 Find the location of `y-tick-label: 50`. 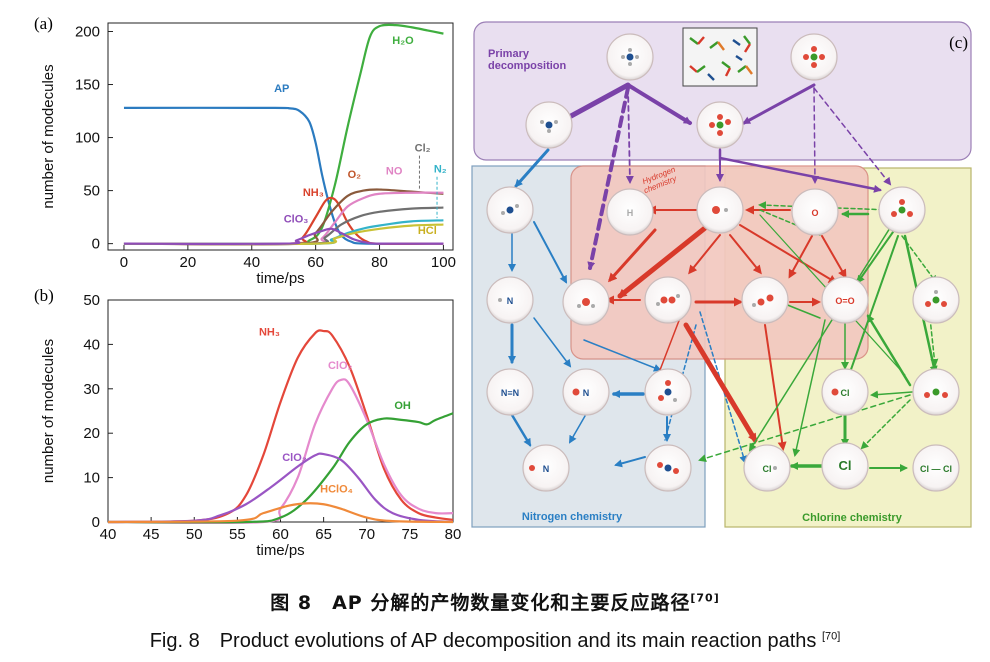

y-tick-label: 50 is located at coordinates (91, 191).